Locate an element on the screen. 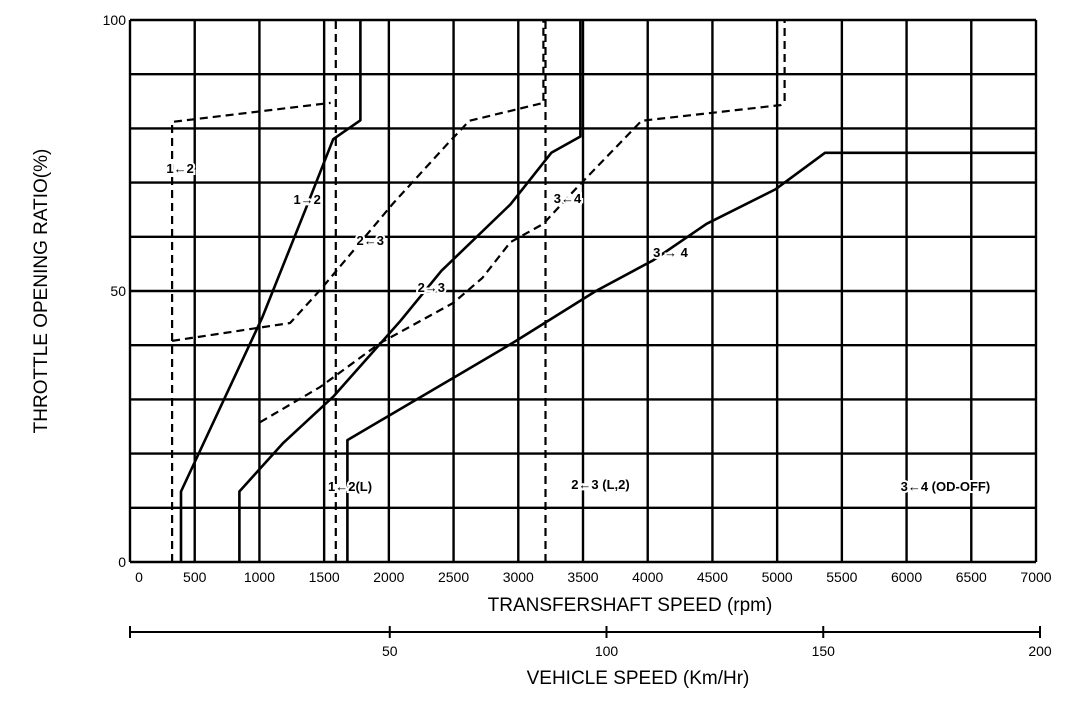  annotation-label: 2←3 (L,2) is located at coordinates (600, 484).